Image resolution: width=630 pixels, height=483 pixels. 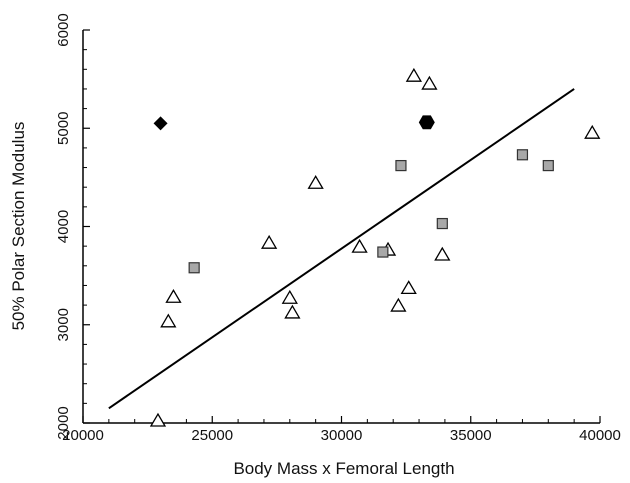 What do you see at coordinates (63, 128) in the screenshot?
I see `y-tick-label: 5000` at bounding box center [63, 128].